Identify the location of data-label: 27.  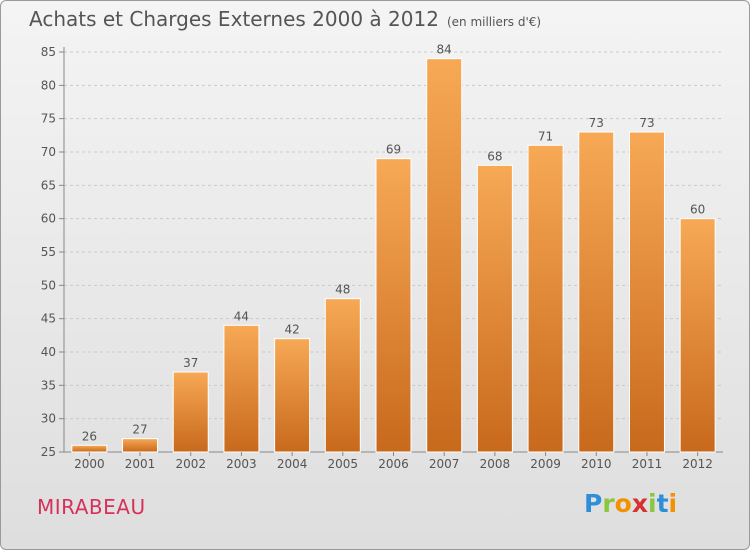
(139, 430).